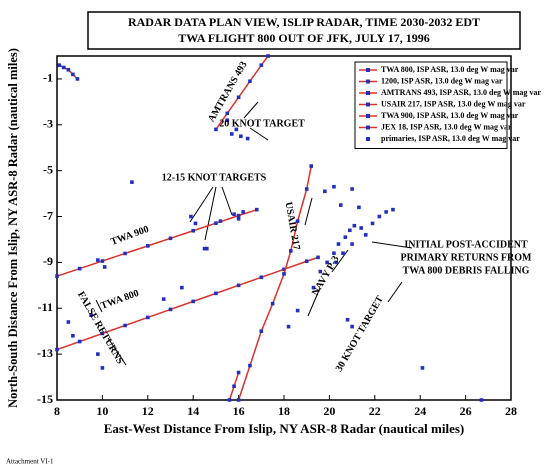 The height and width of the screenshot is (471, 553). What do you see at coordinates (450, 69) in the screenshot?
I see `legend-label: TWA 800, ISP ASR, 13.0 deg W mag var` at bounding box center [450, 69].